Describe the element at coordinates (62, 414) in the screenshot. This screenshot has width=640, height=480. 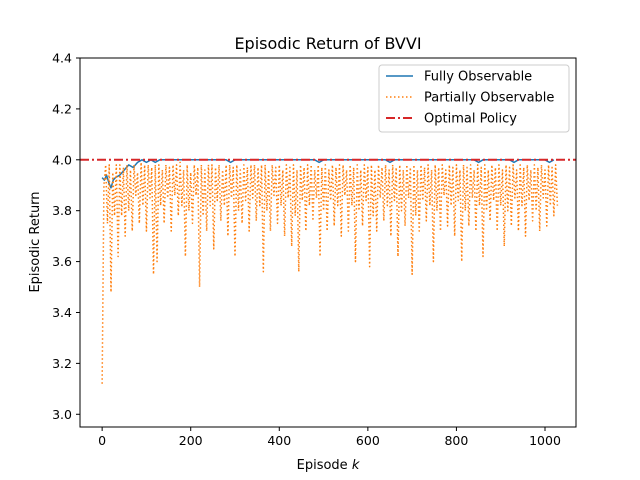
I see `y-tick-label: 3.0` at that location.